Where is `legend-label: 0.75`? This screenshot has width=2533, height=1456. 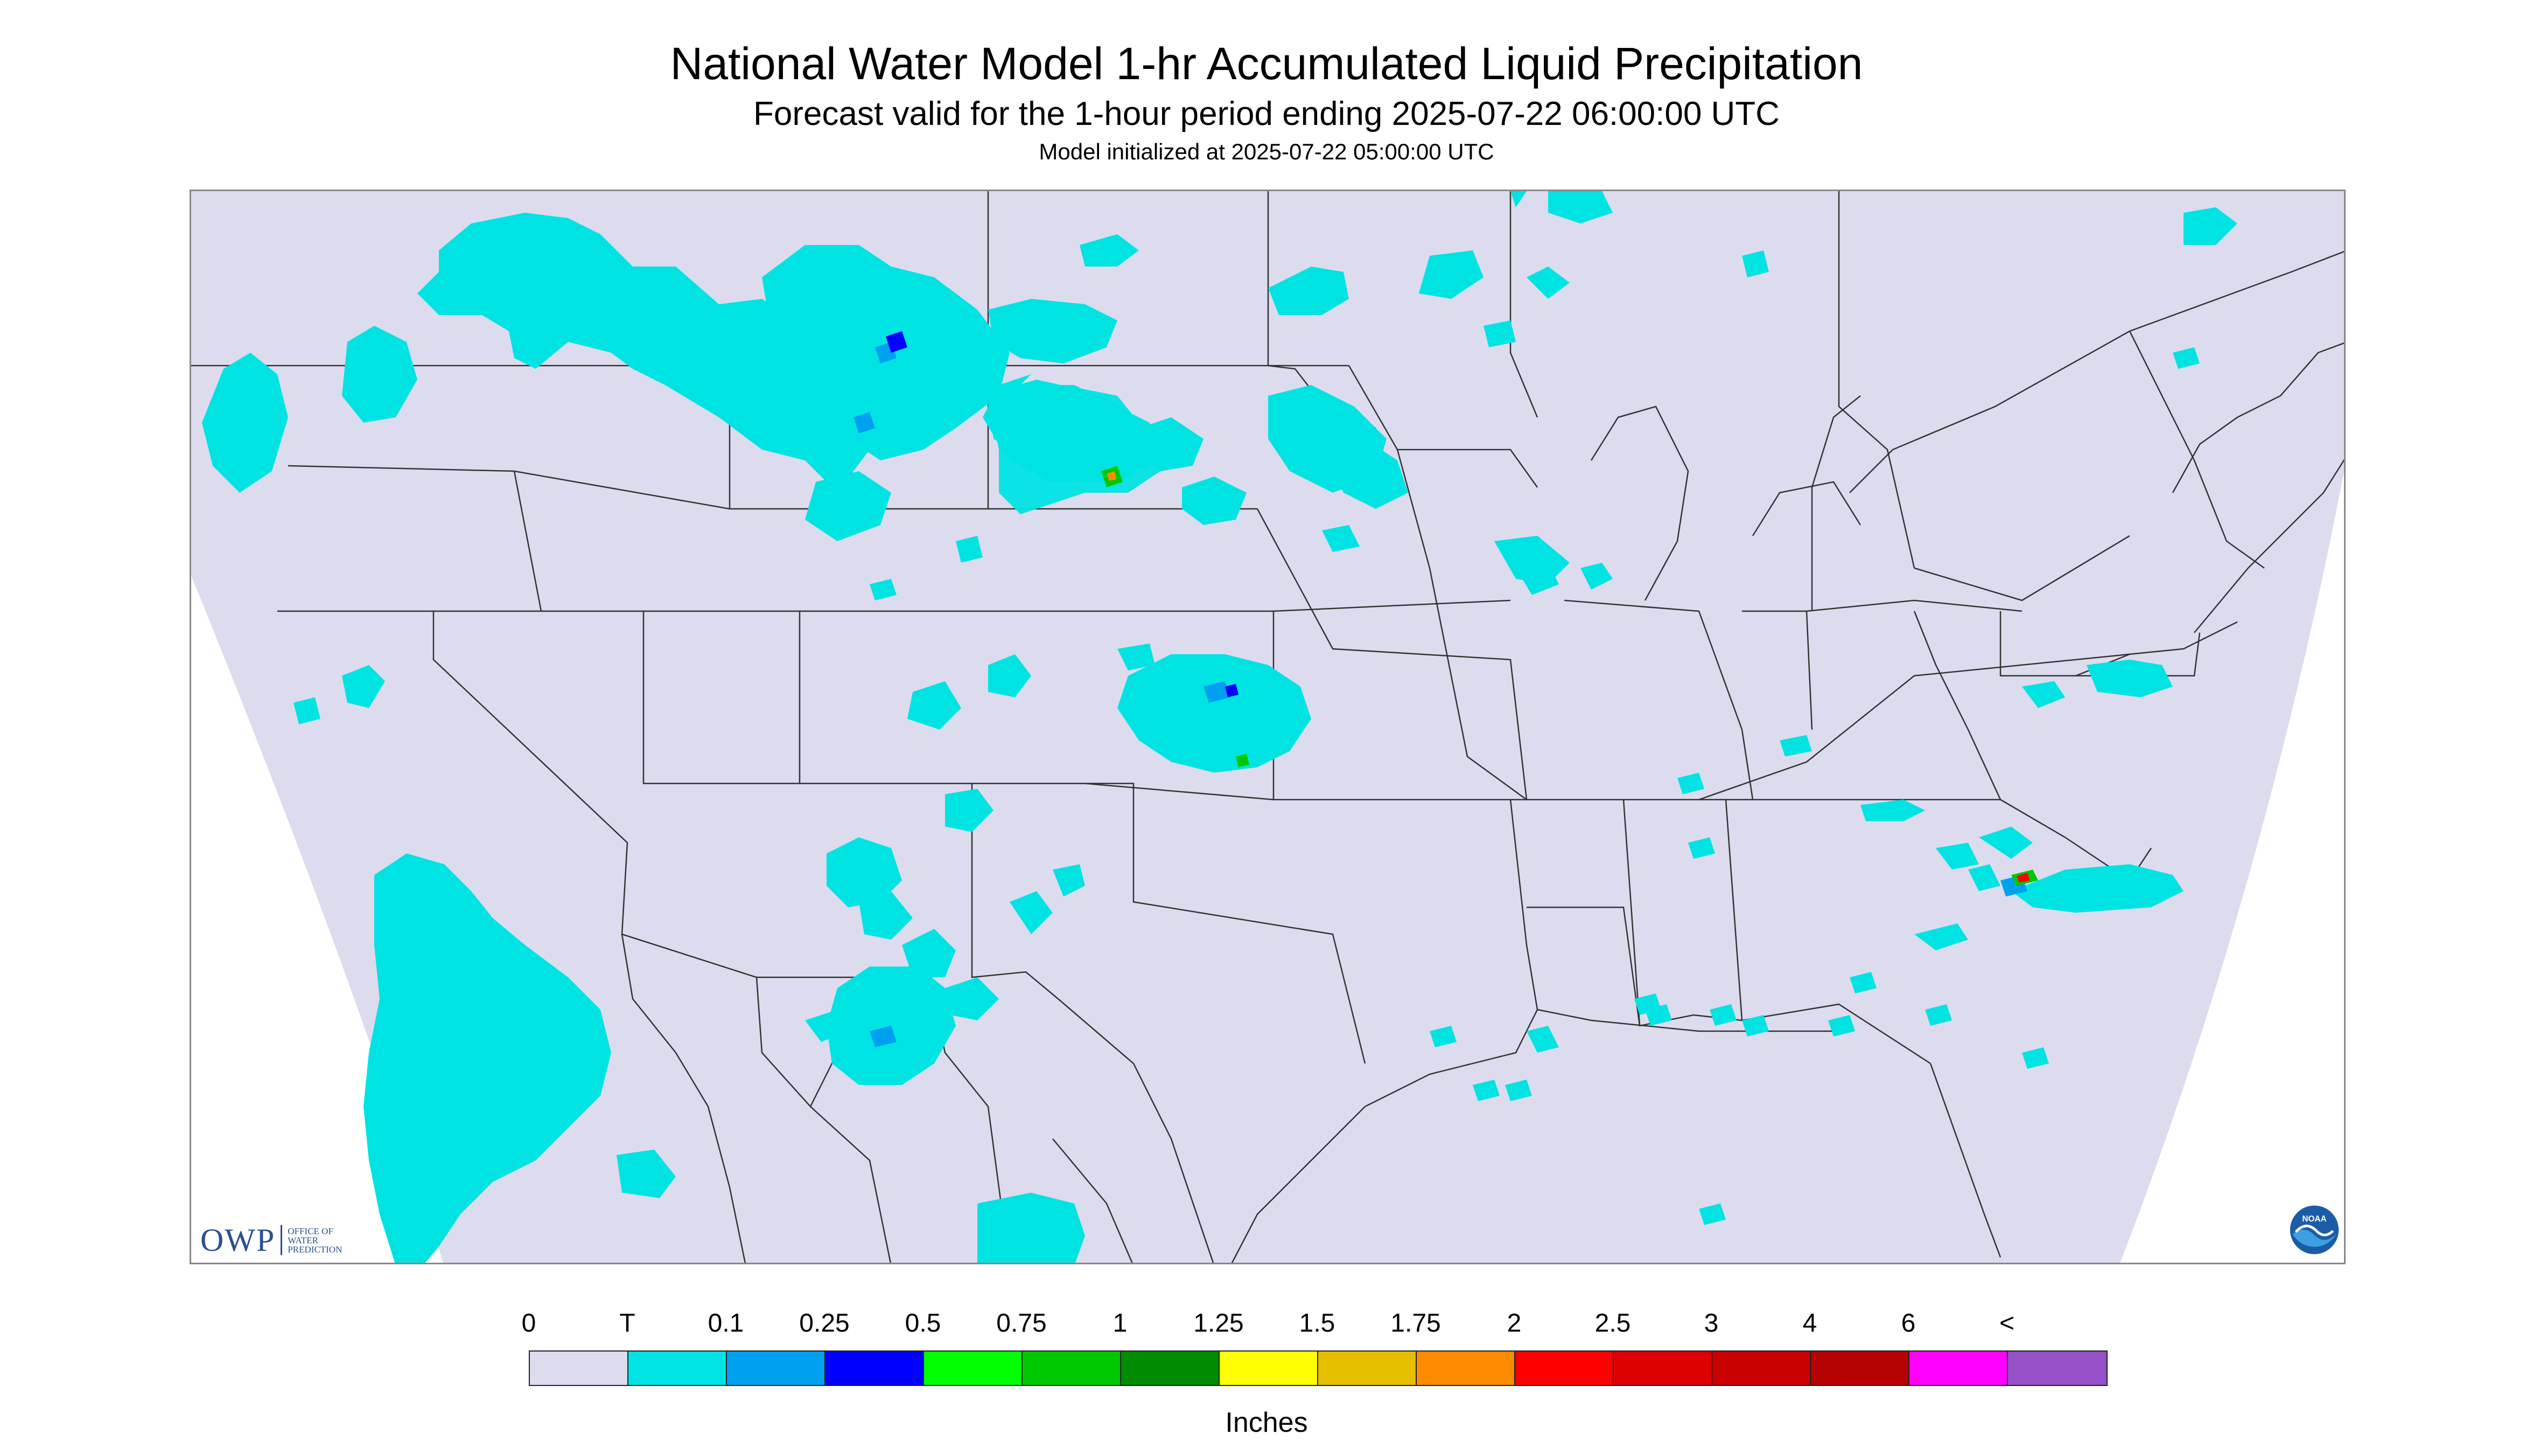 legend-label: 0.75 is located at coordinates (1022, 1323).